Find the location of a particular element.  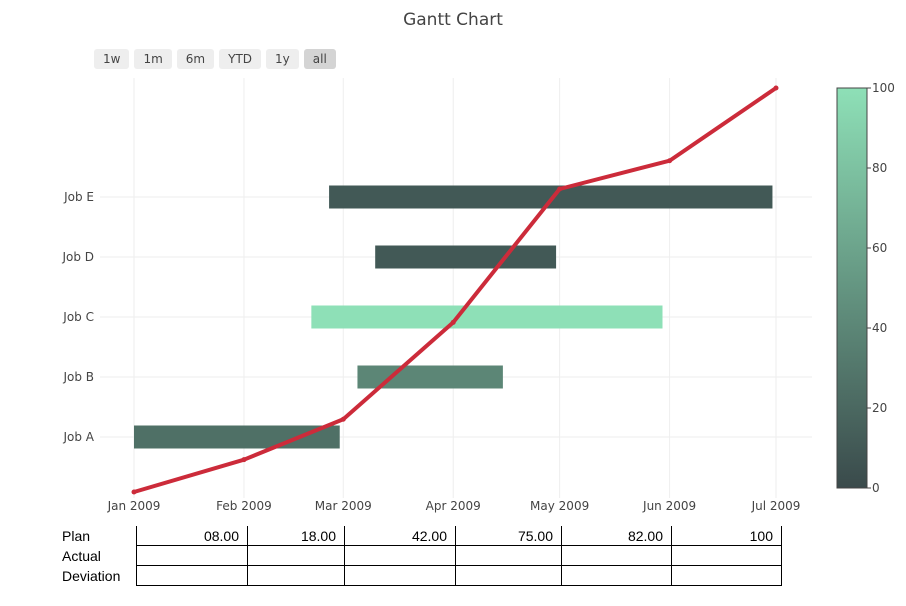

table-cell: 82.00 is located at coordinates (616, 536).